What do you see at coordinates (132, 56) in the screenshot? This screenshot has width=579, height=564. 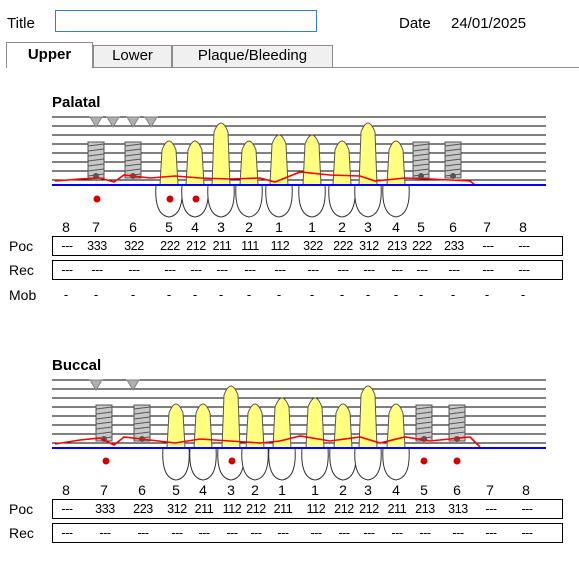 I see `tab-lower: Lower` at bounding box center [132, 56].